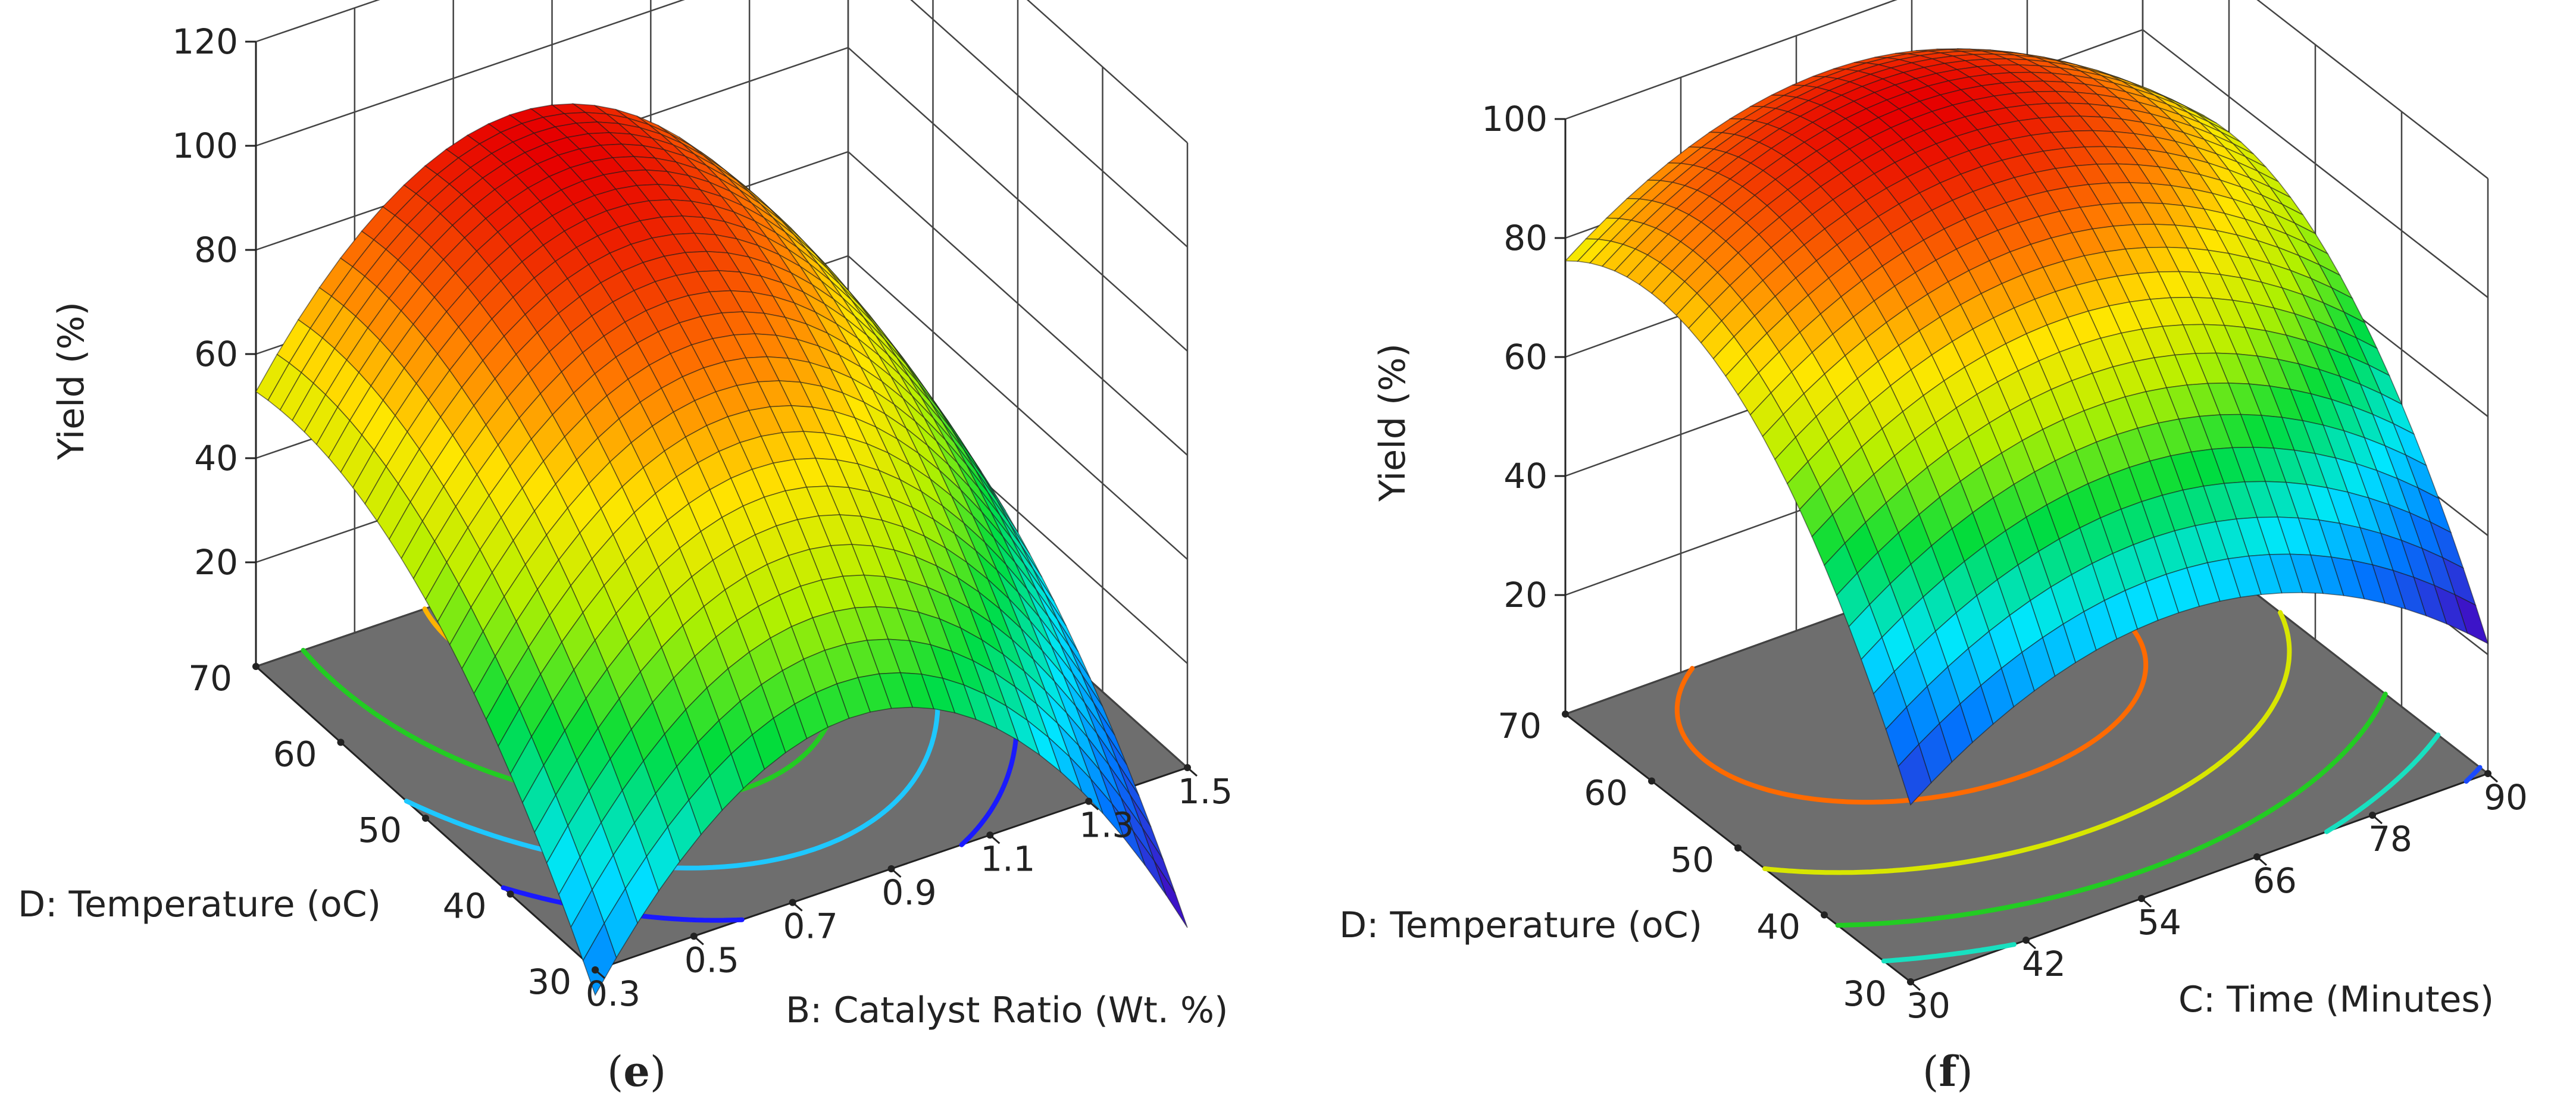 The width and height of the screenshot is (2576, 1105). What do you see at coordinates (2390, 839) in the screenshot?
I see `x-tick-label: 78` at bounding box center [2390, 839].